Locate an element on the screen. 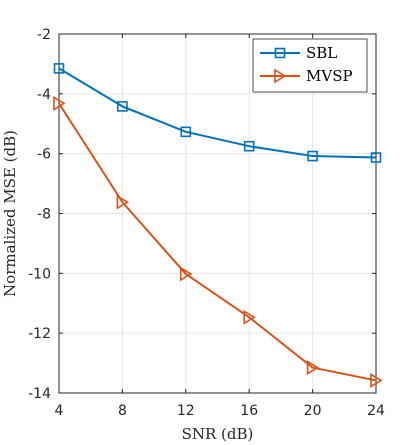 The height and width of the screenshot is (445, 415). y-tick-label: -6 is located at coordinates (44, 155).